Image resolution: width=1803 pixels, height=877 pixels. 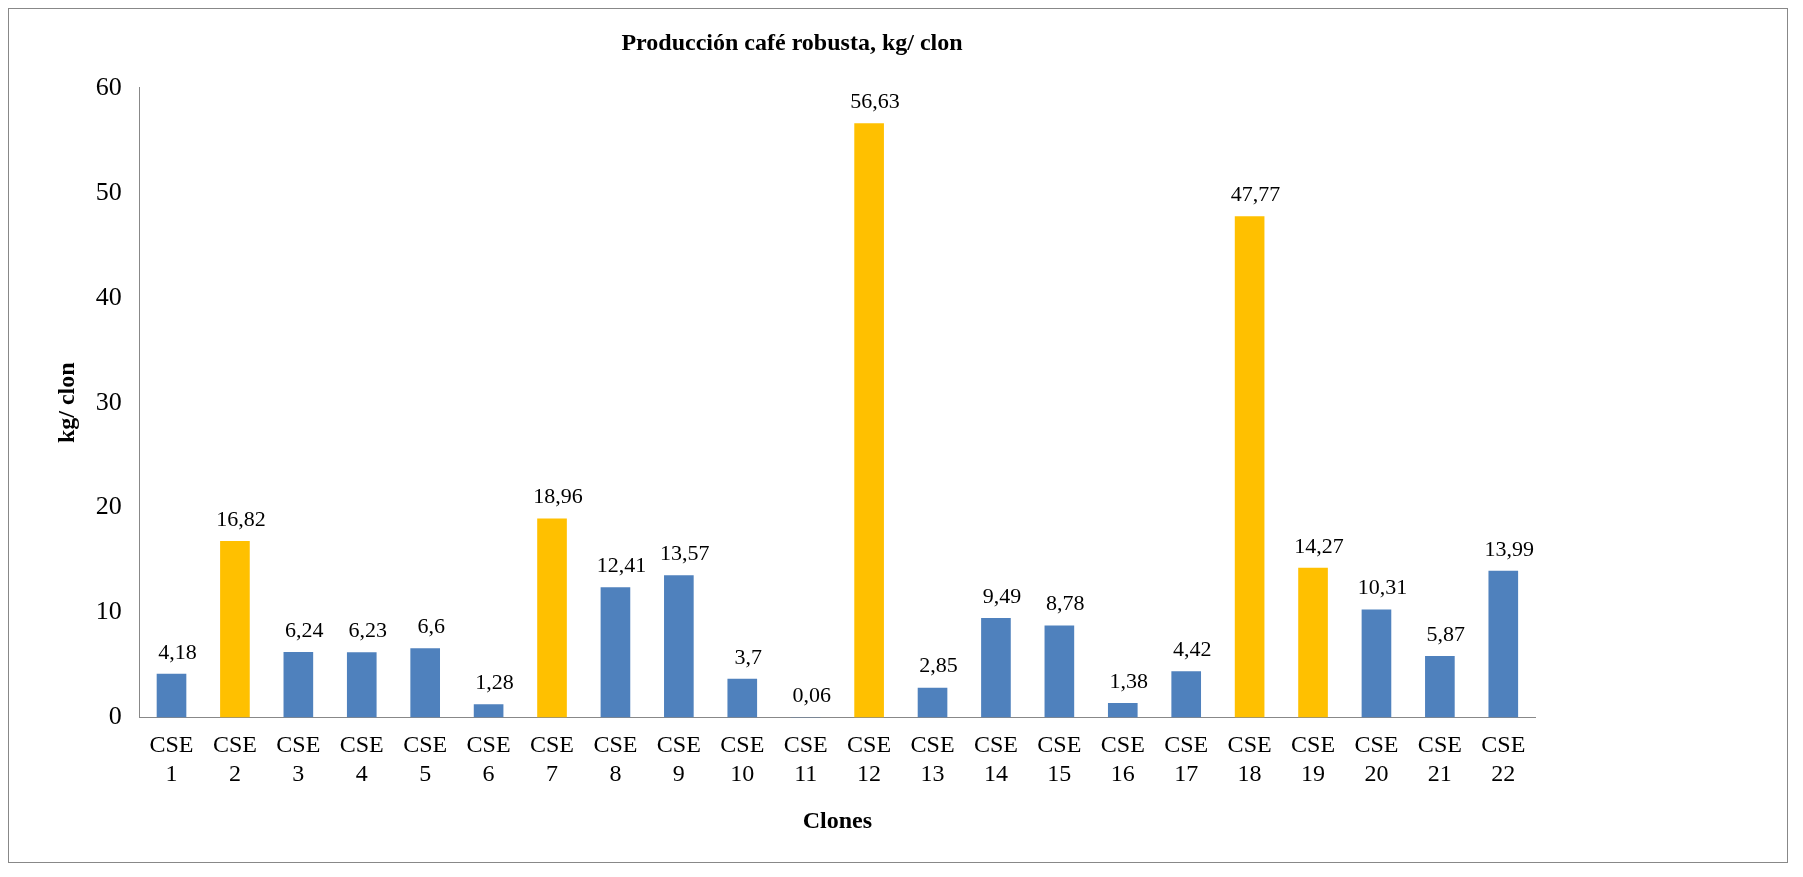 What do you see at coordinates (1376, 759) in the screenshot?
I see `x-tick-label: CSE 20` at bounding box center [1376, 759].